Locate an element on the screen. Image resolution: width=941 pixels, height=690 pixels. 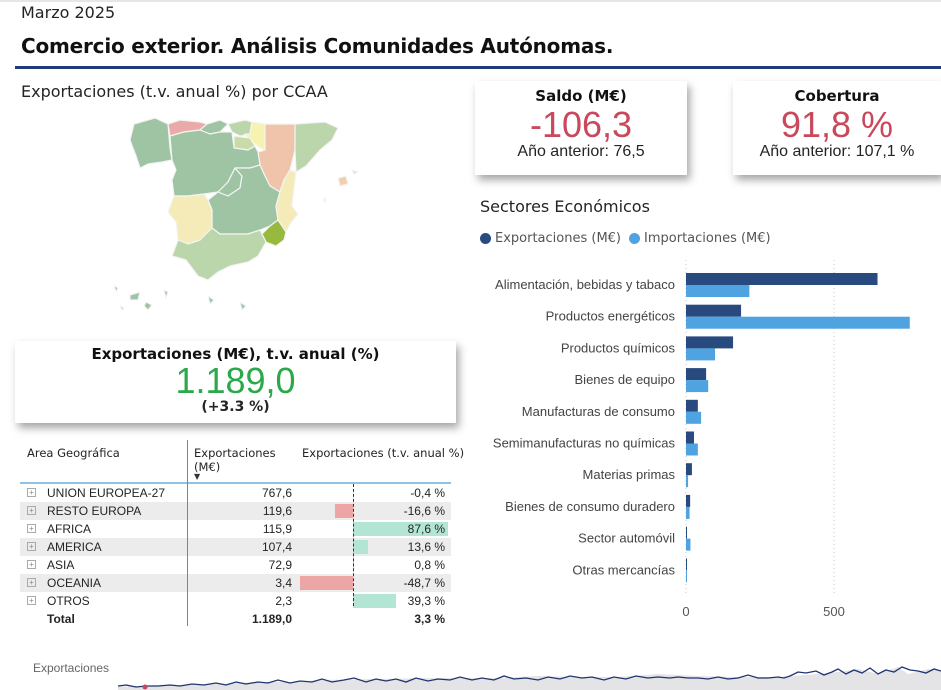
tv-value: 87,6 % is located at coordinates (426, 529).